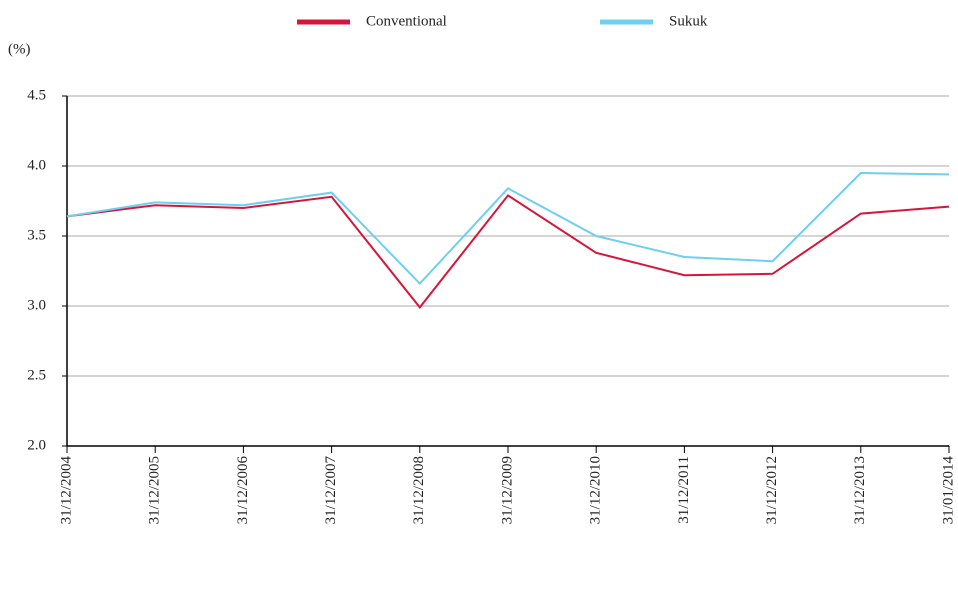  Describe the element at coordinates (36, 235) in the screenshot. I see `y-tick-label: 3.5` at that location.